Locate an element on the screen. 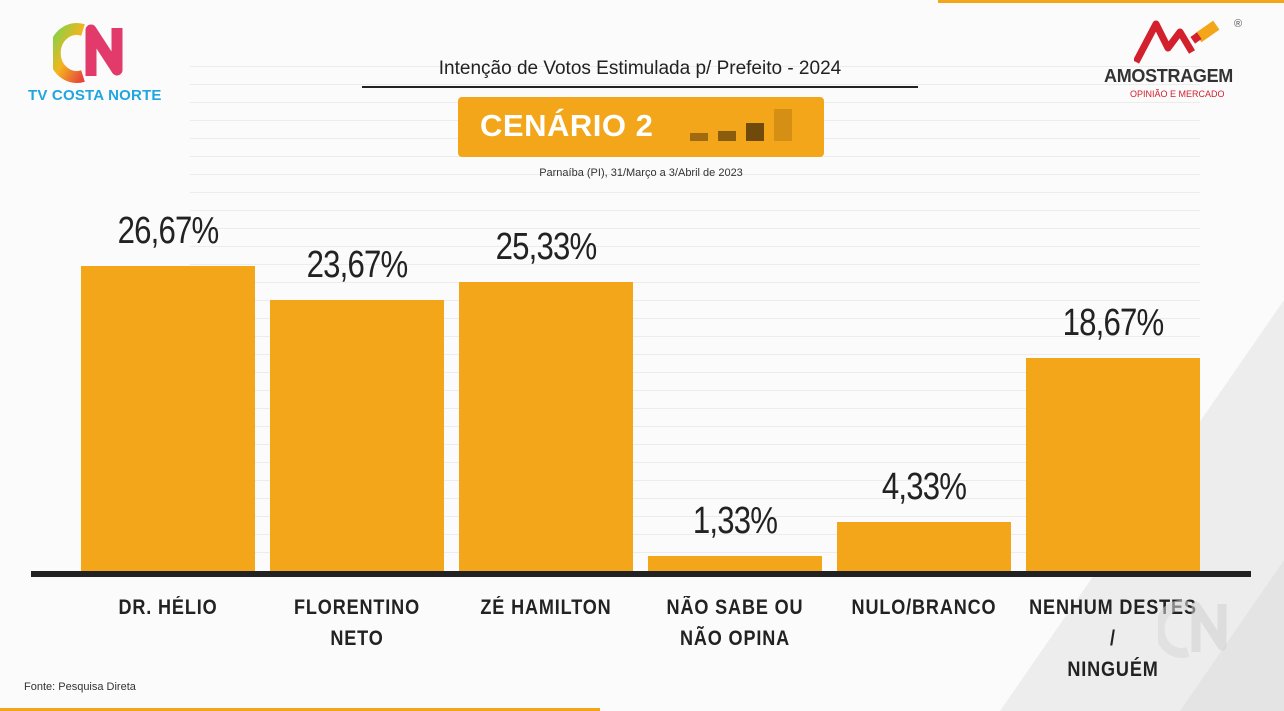  bars-icon is located at coordinates (741, 125).